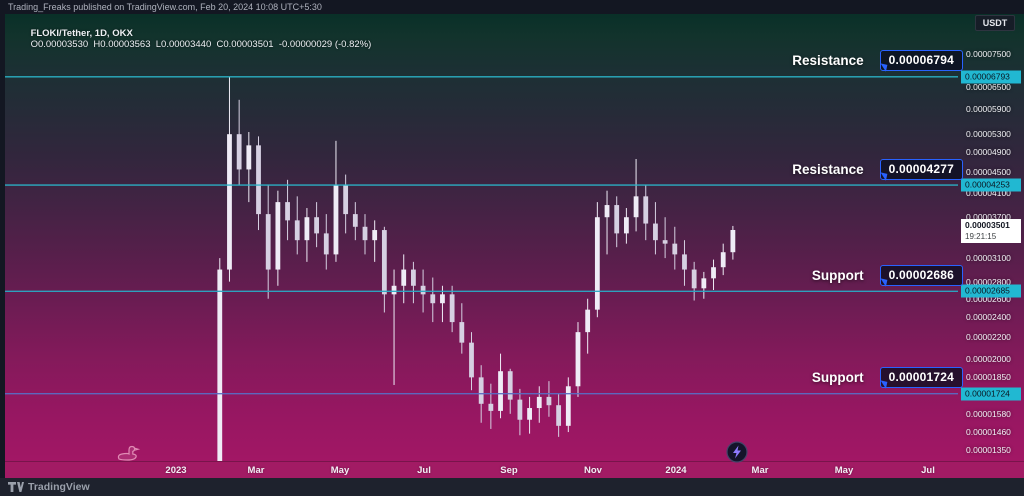 Image resolution: width=1024 pixels, height=496 pixels. I want to click on level-callout: Support 0.00001724, so click(887, 378).